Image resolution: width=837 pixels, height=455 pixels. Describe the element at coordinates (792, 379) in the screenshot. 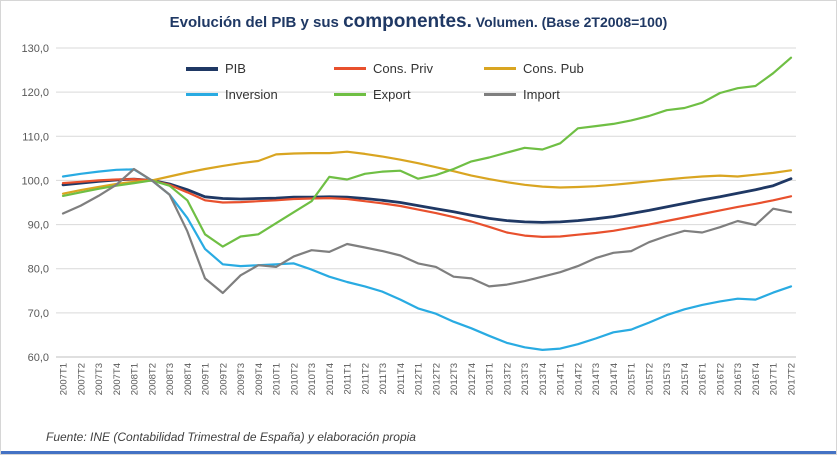

I see `x-axis-tick-label: 2017T2` at that location.